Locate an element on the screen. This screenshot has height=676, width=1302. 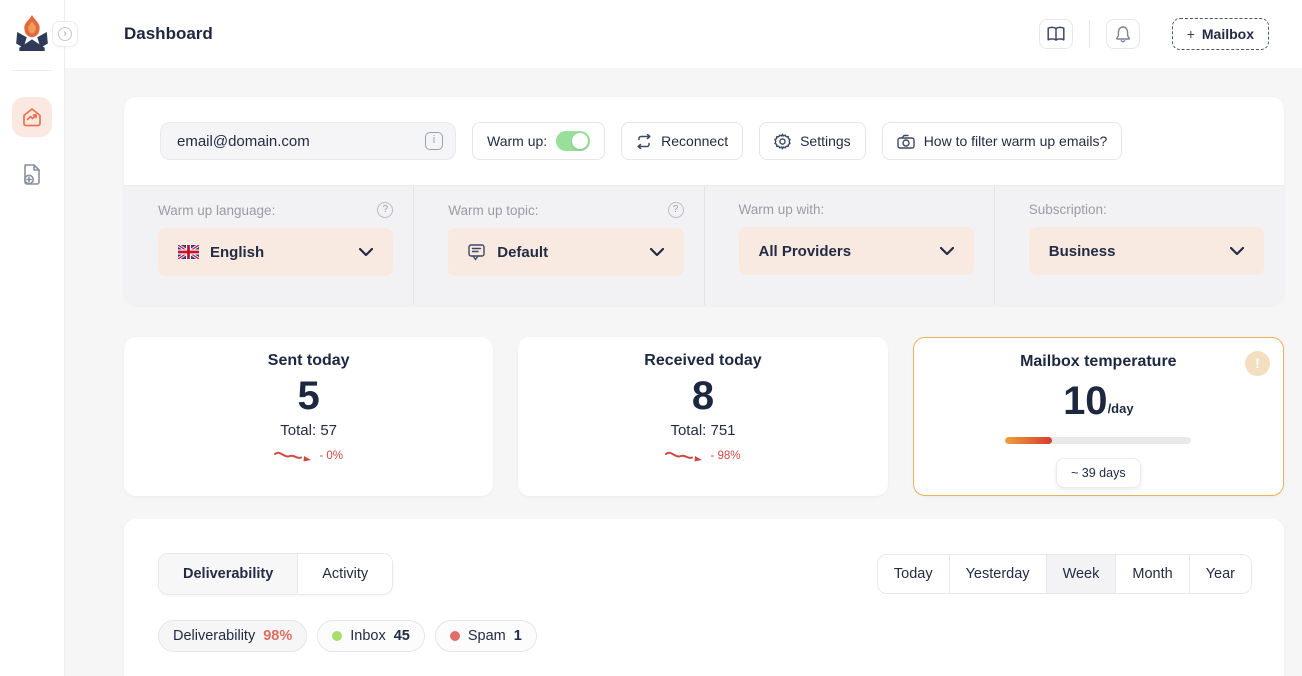
header-divider is located at coordinates (1089, 34).